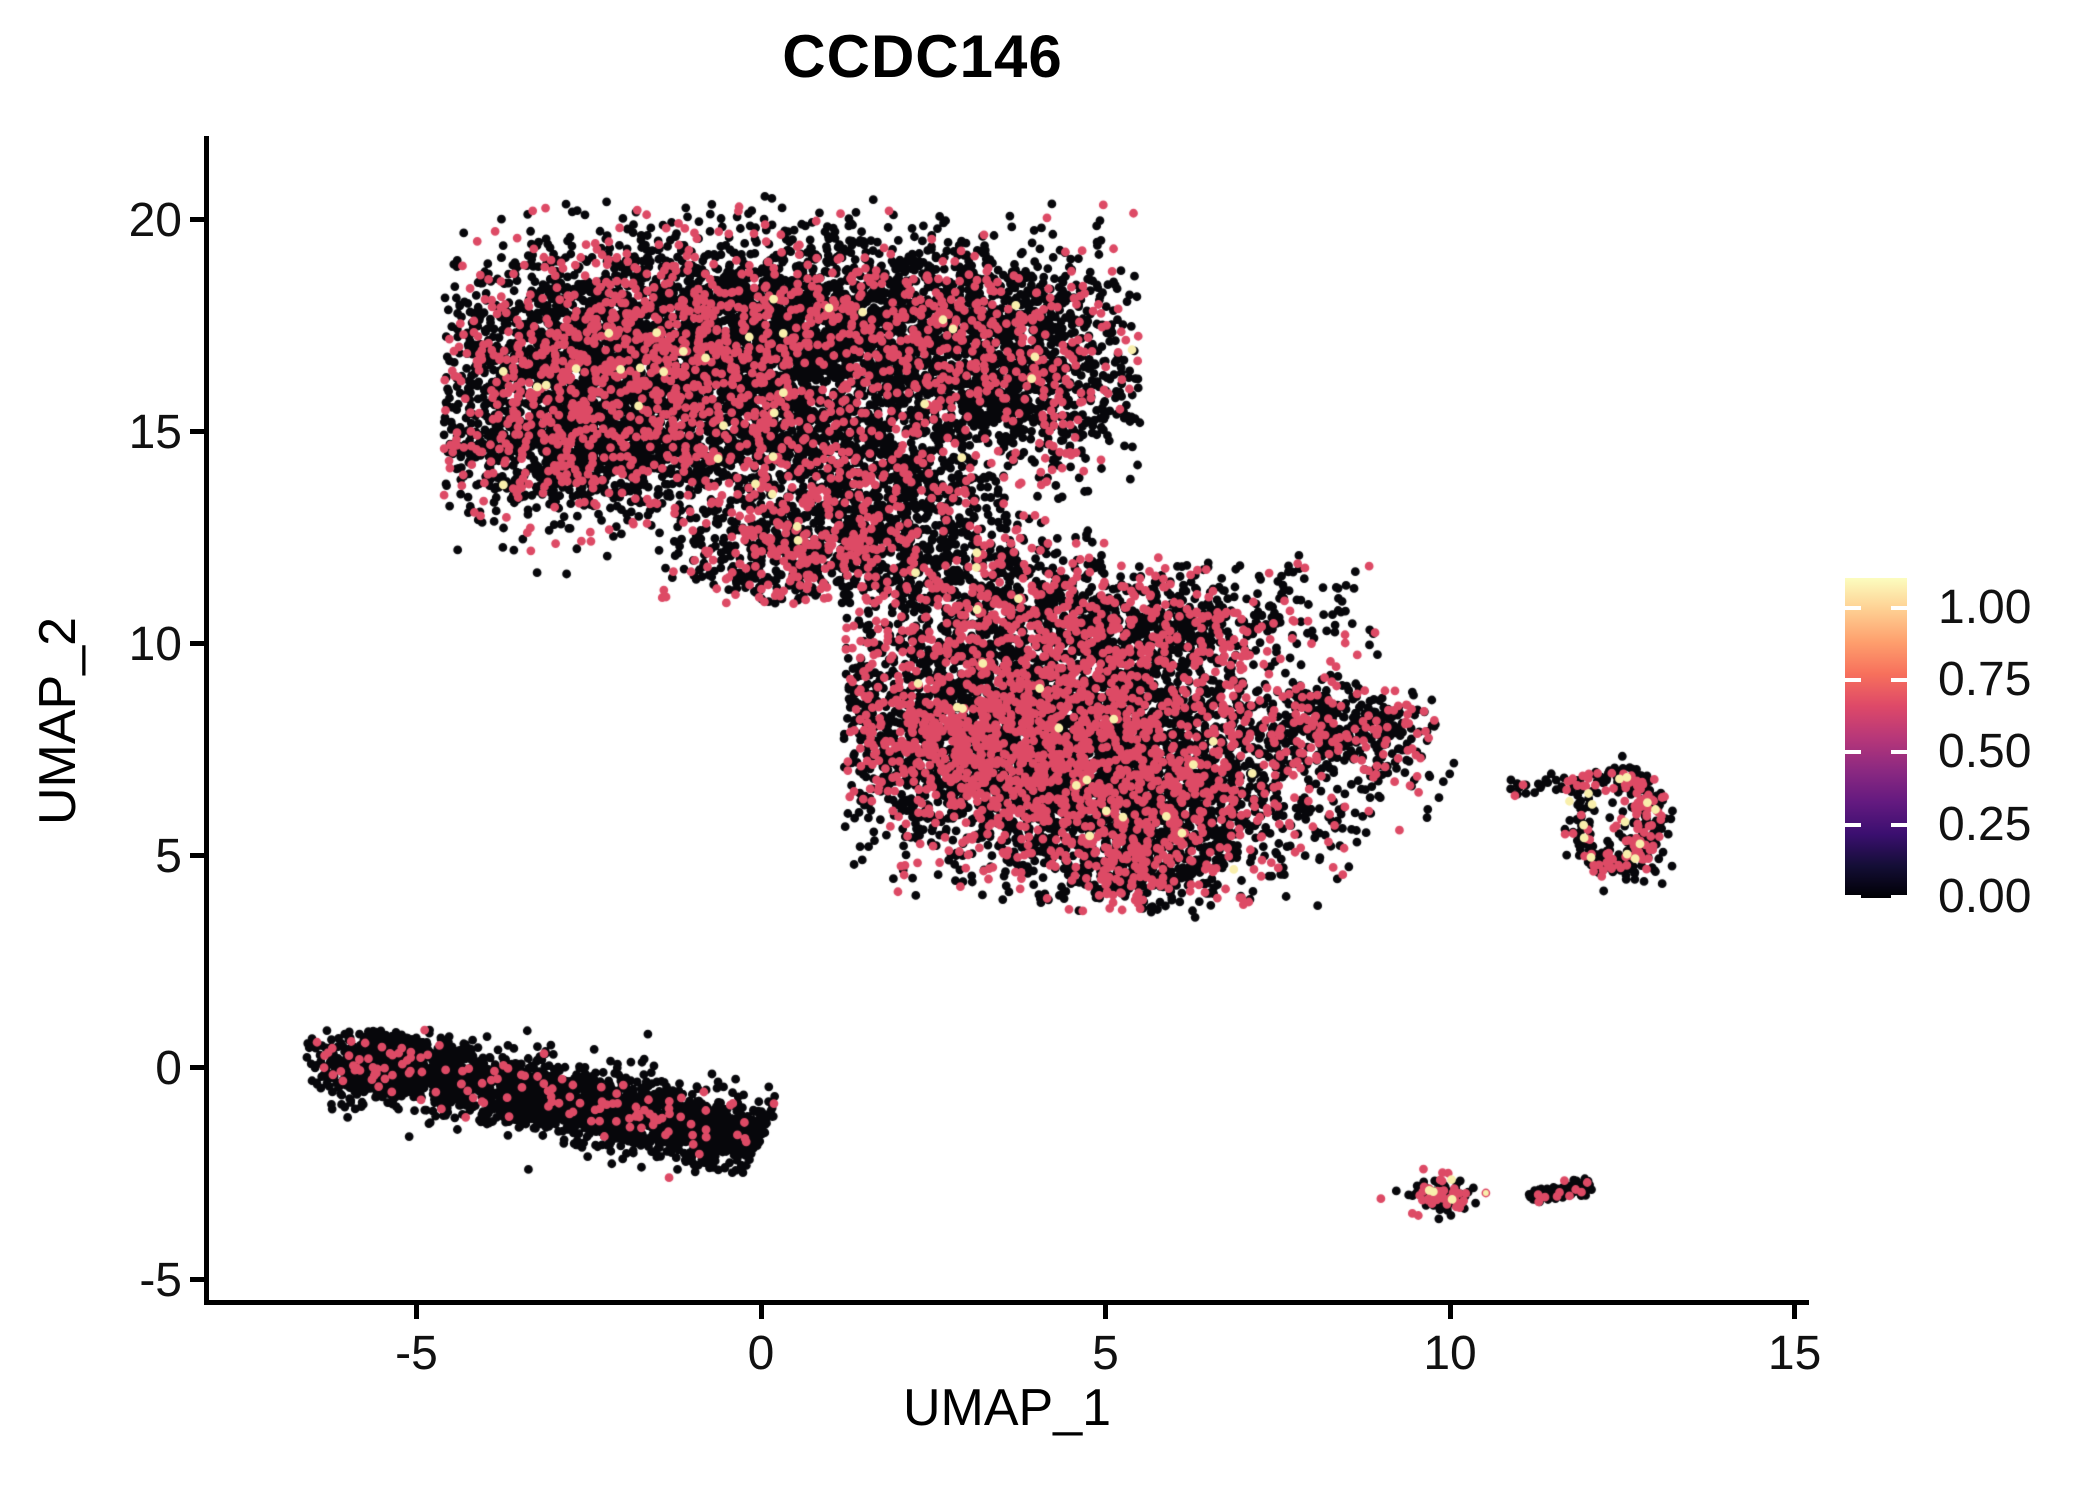 This screenshot has height=1500, width=2100. Describe the element at coordinates (1006, 1302) in the screenshot. I see `x-axis-line` at that location.